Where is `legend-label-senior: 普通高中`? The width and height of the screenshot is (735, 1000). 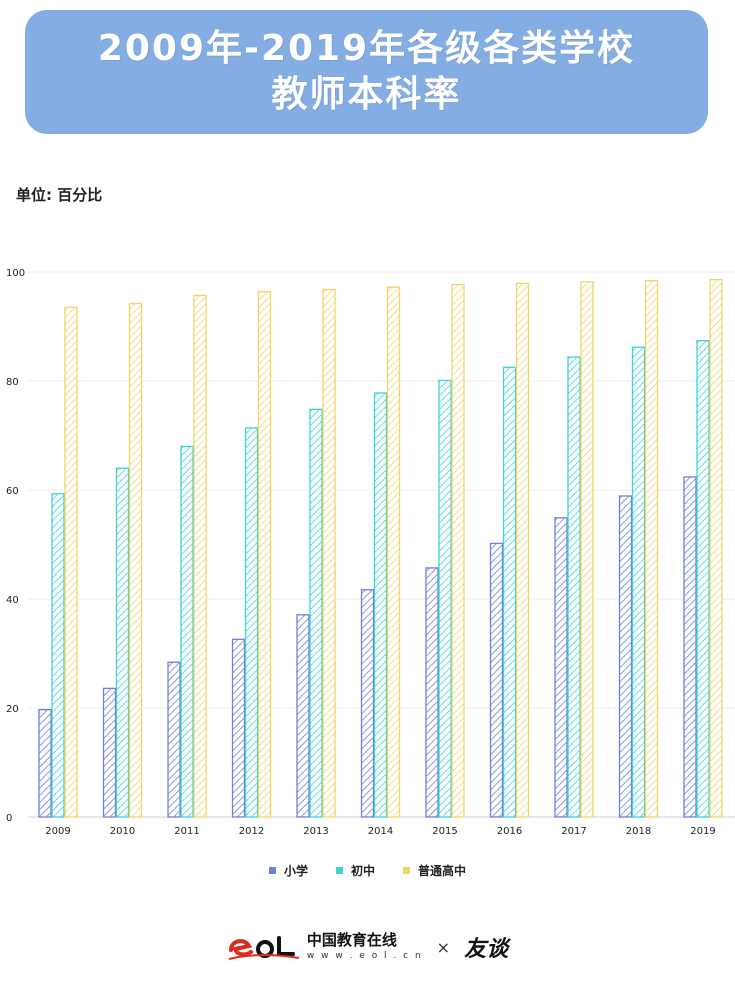
legend-label-senior: 普通高中 is located at coordinates (442, 871).